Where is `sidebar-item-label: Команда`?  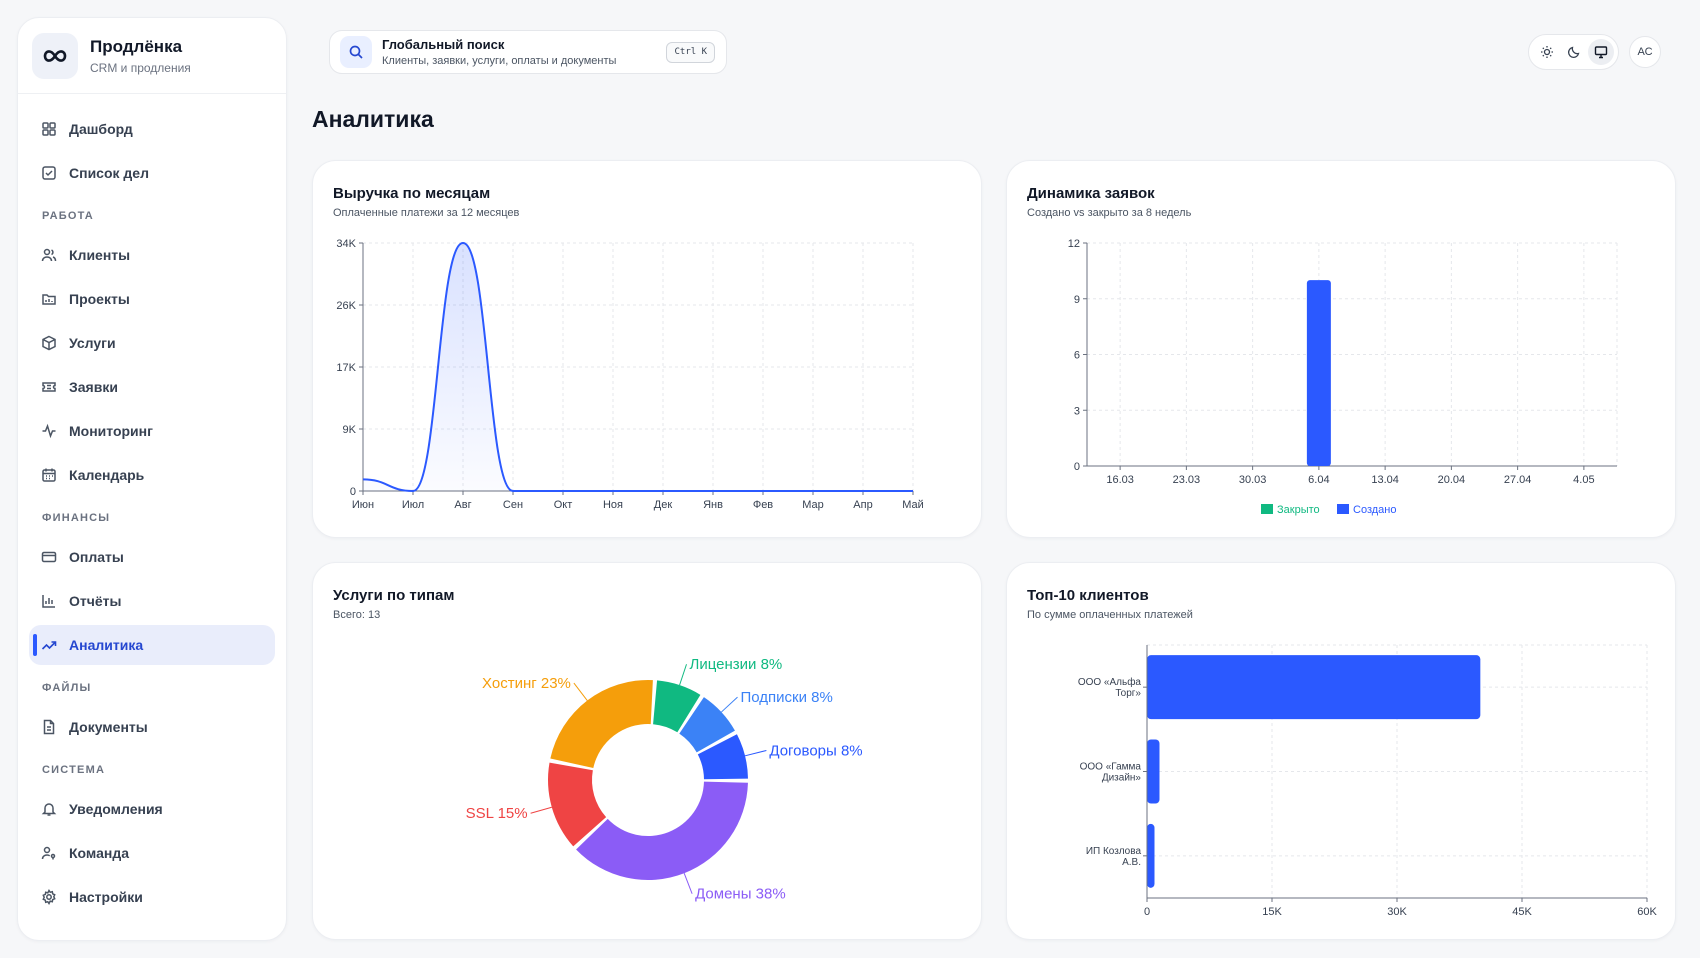 sidebar-item-label: Команда is located at coordinates (99, 853).